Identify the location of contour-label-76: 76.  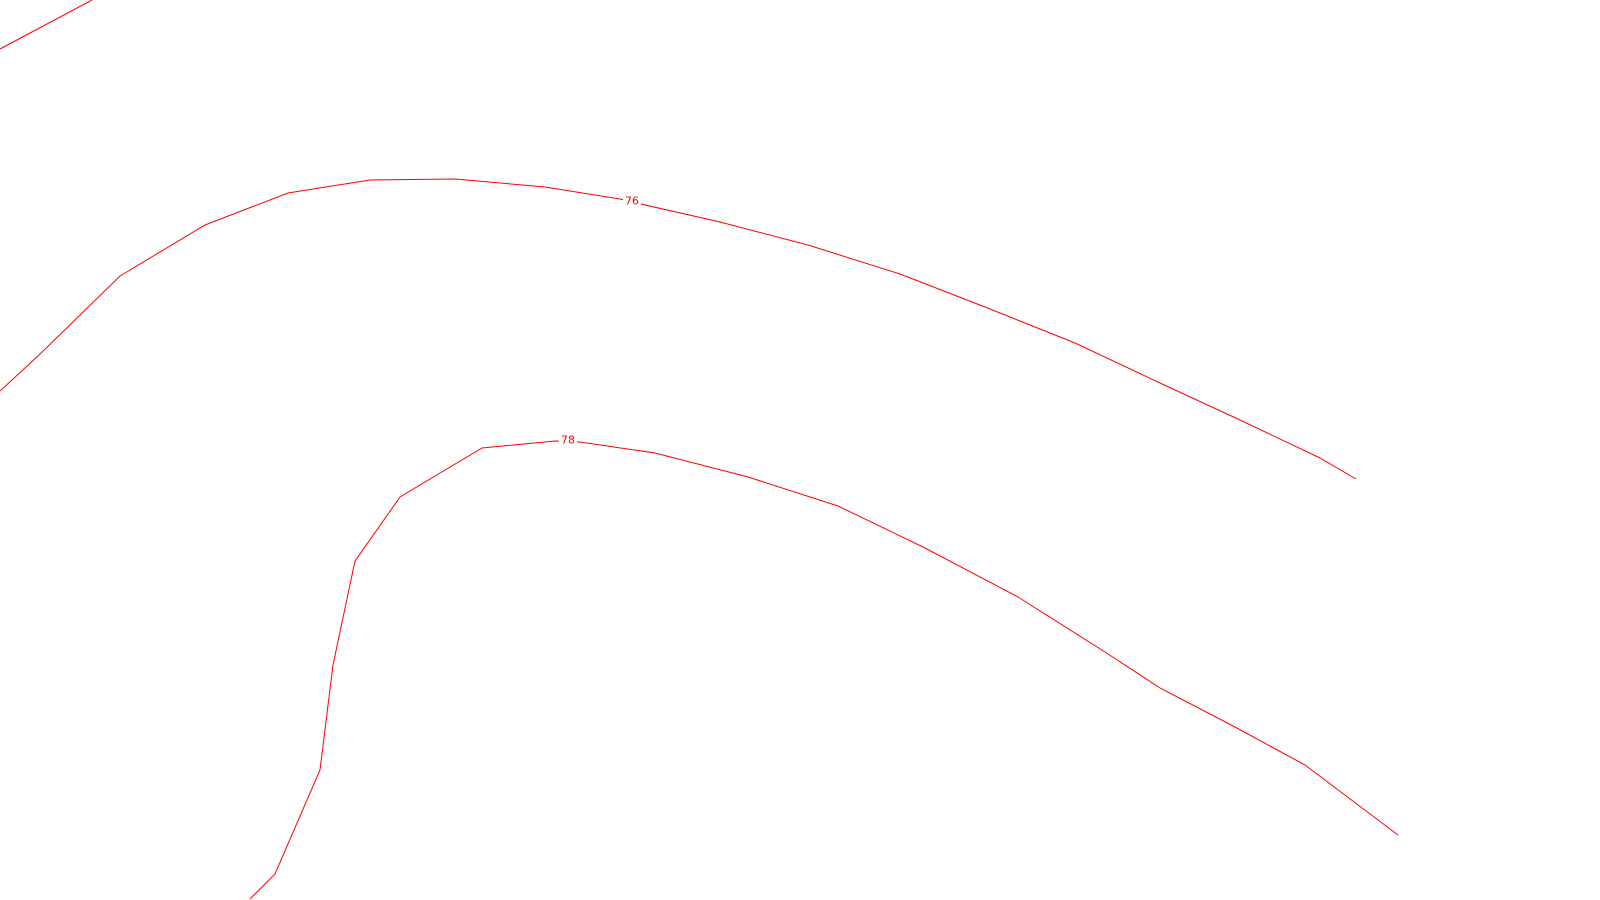
(632, 201).